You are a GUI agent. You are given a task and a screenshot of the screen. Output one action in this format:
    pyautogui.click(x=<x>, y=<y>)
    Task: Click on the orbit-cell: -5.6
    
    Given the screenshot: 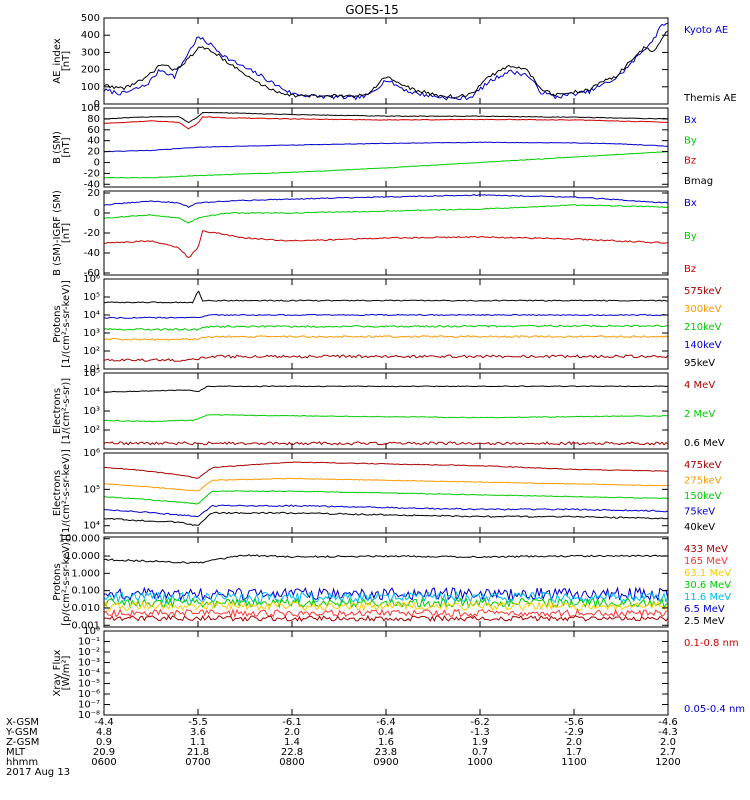 What is the action you would take?
    pyautogui.click(x=574, y=722)
    